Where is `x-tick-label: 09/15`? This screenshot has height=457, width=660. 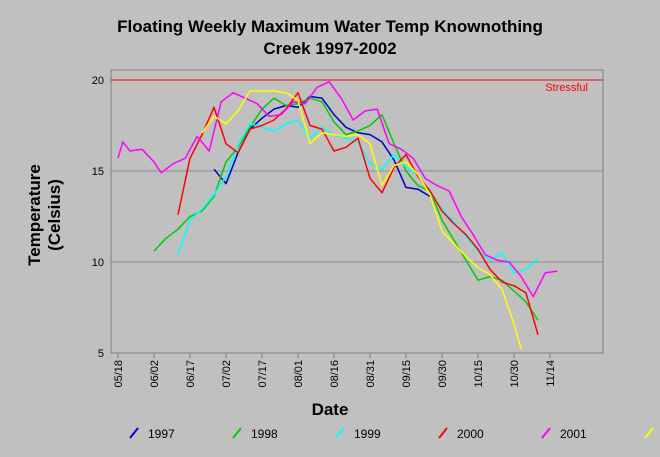
x-tick-label: 09/15 is located at coordinates (407, 374).